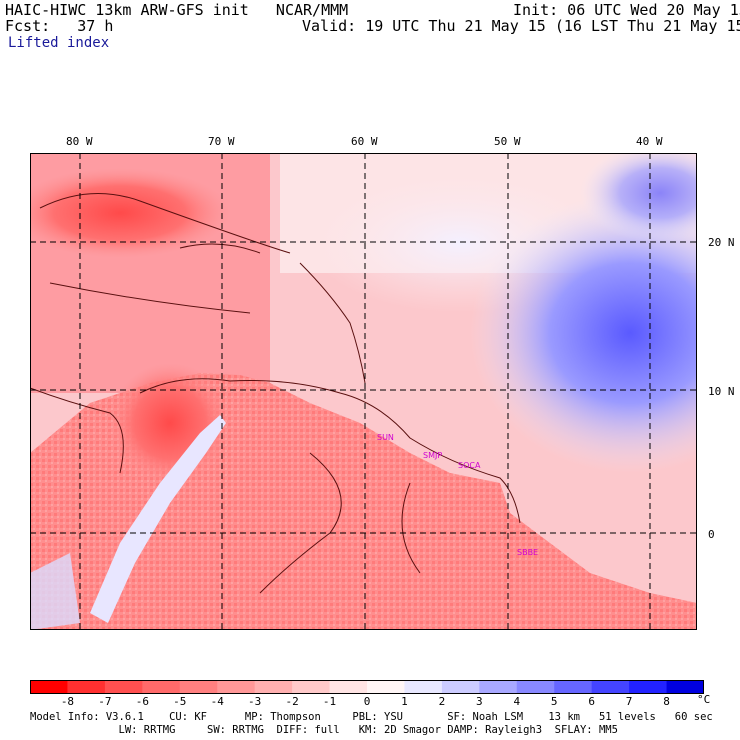 This screenshot has height=740, width=740. Describe the element at coordinates (721, 242) in the screenshot. I see `lat-label-20n: 20 N` at that location.